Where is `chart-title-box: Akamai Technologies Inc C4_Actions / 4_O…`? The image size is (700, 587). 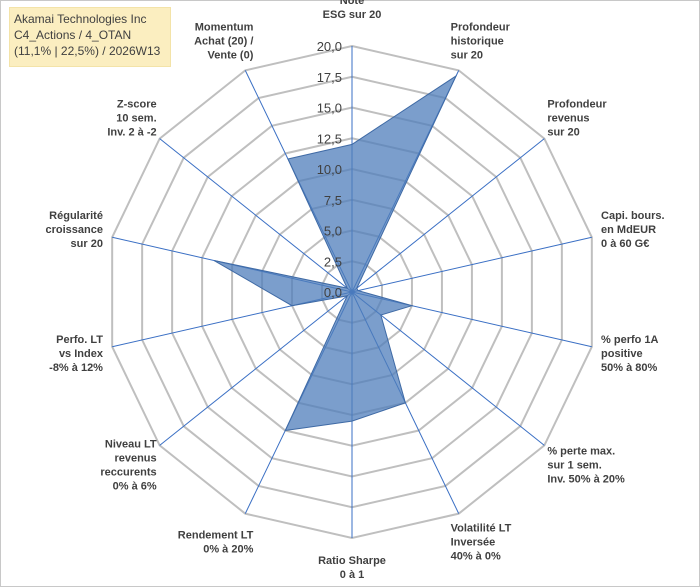 chart-title-box: Akamai Technologies Inc C4_Actions / 4_O… is located at coordinates (90, 37).